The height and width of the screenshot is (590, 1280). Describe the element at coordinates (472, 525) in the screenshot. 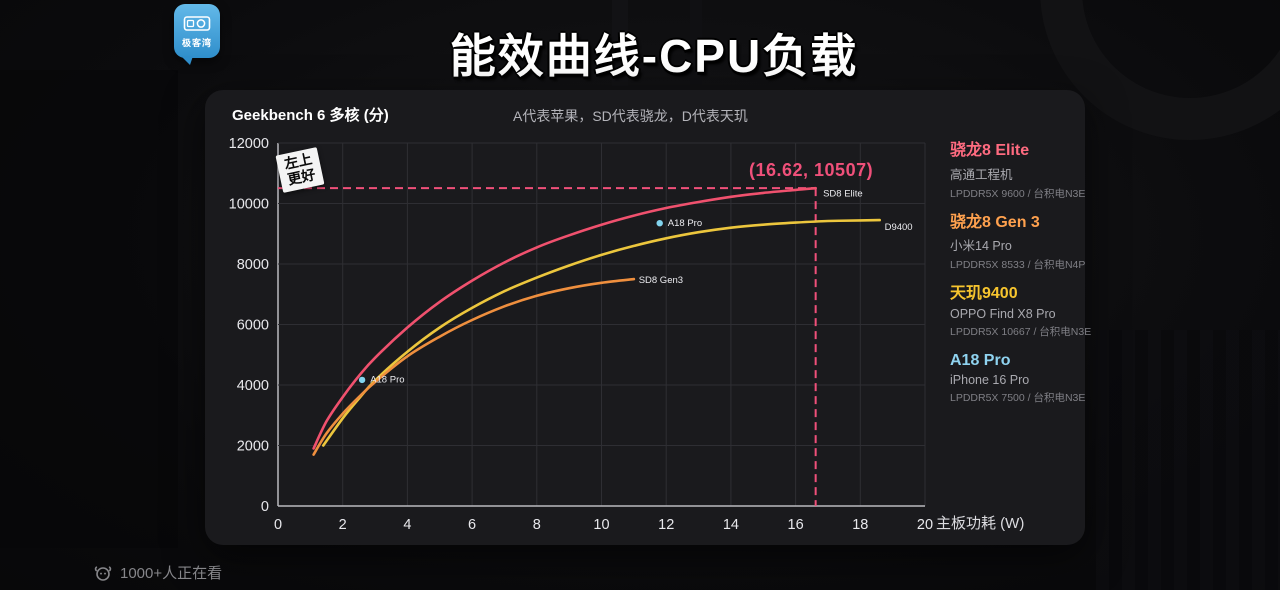

I see `svg-text: 6` at that location.